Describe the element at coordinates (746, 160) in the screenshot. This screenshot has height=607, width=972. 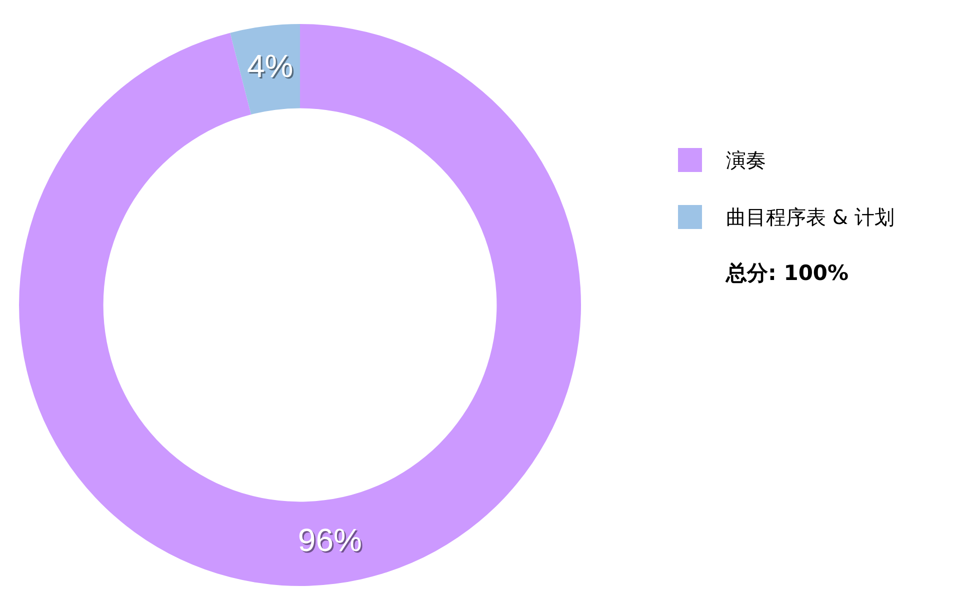
I see `legend-label: 演奏` at that location.